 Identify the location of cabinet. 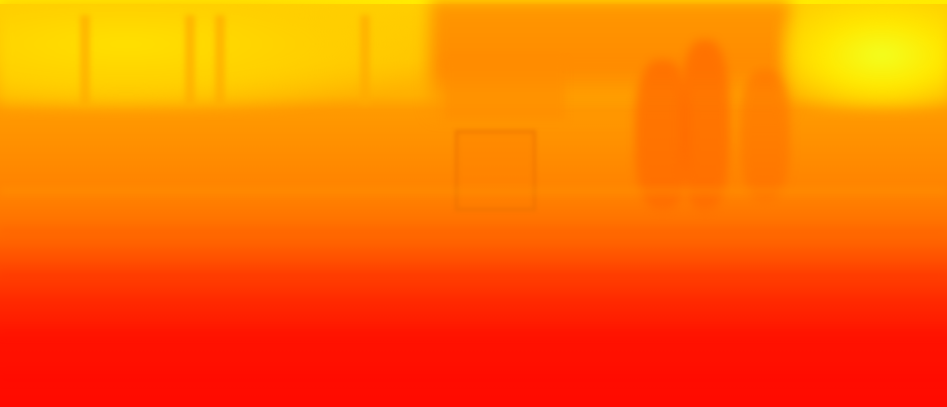
(495, 170).